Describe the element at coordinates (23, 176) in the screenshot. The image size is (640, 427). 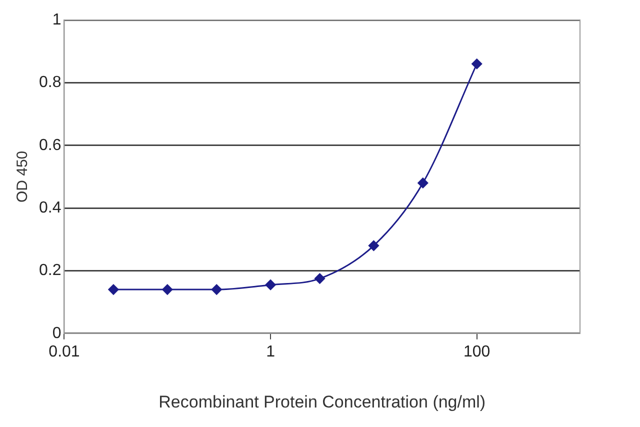
I see `y-axis-title: OD 450` at that location.